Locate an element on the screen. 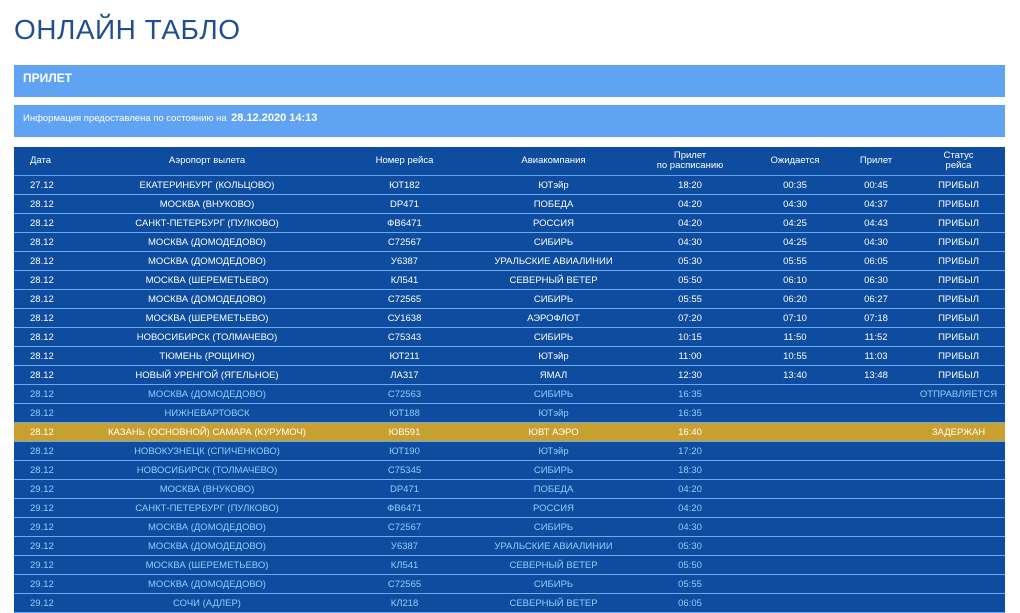 The width and height of the screenshot is (1020, 613). cell-flight: DP471 is located at coordinates (404, 489).